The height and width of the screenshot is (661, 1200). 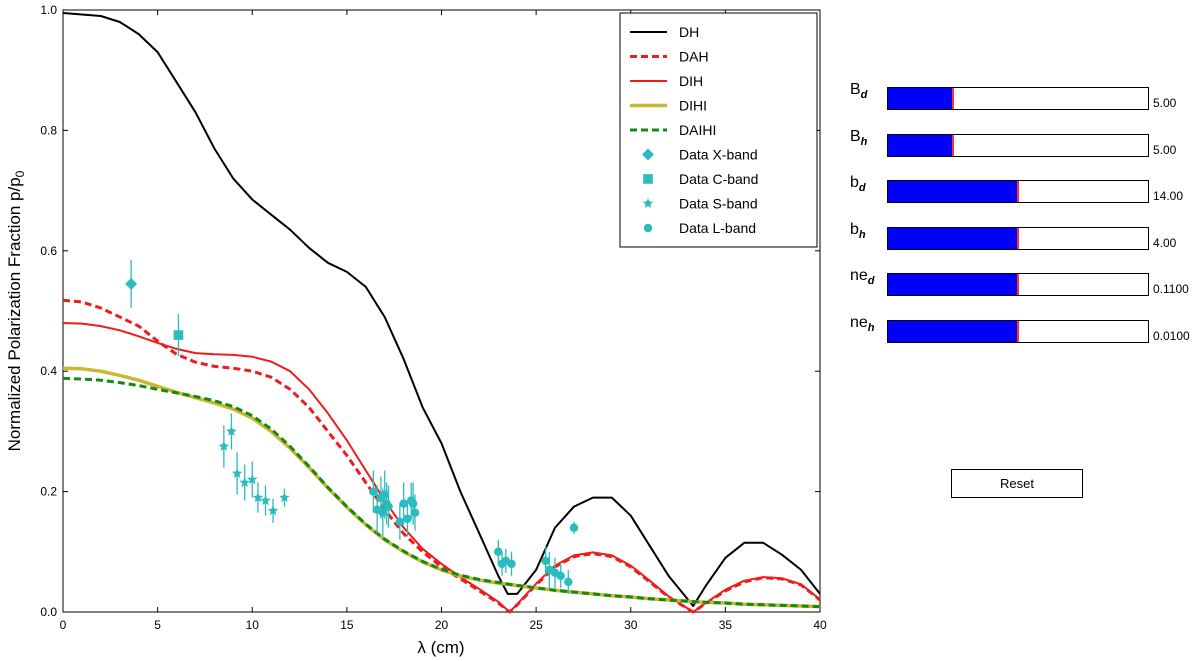 I want to click on slider-Bh, so click(x=1018, y=145).